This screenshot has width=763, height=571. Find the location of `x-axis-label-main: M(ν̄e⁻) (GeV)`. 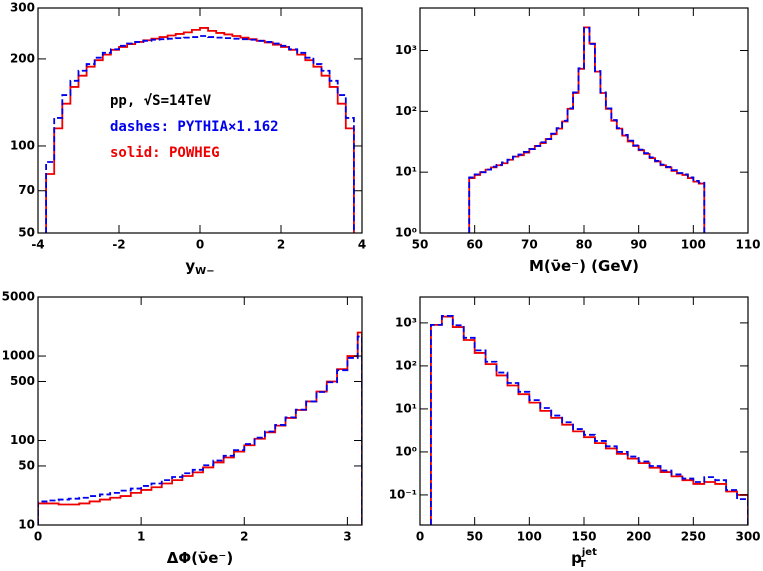

x-axis-label-main: M(ν̄e⁻) (GeV) is located at coordinates (584, 266).